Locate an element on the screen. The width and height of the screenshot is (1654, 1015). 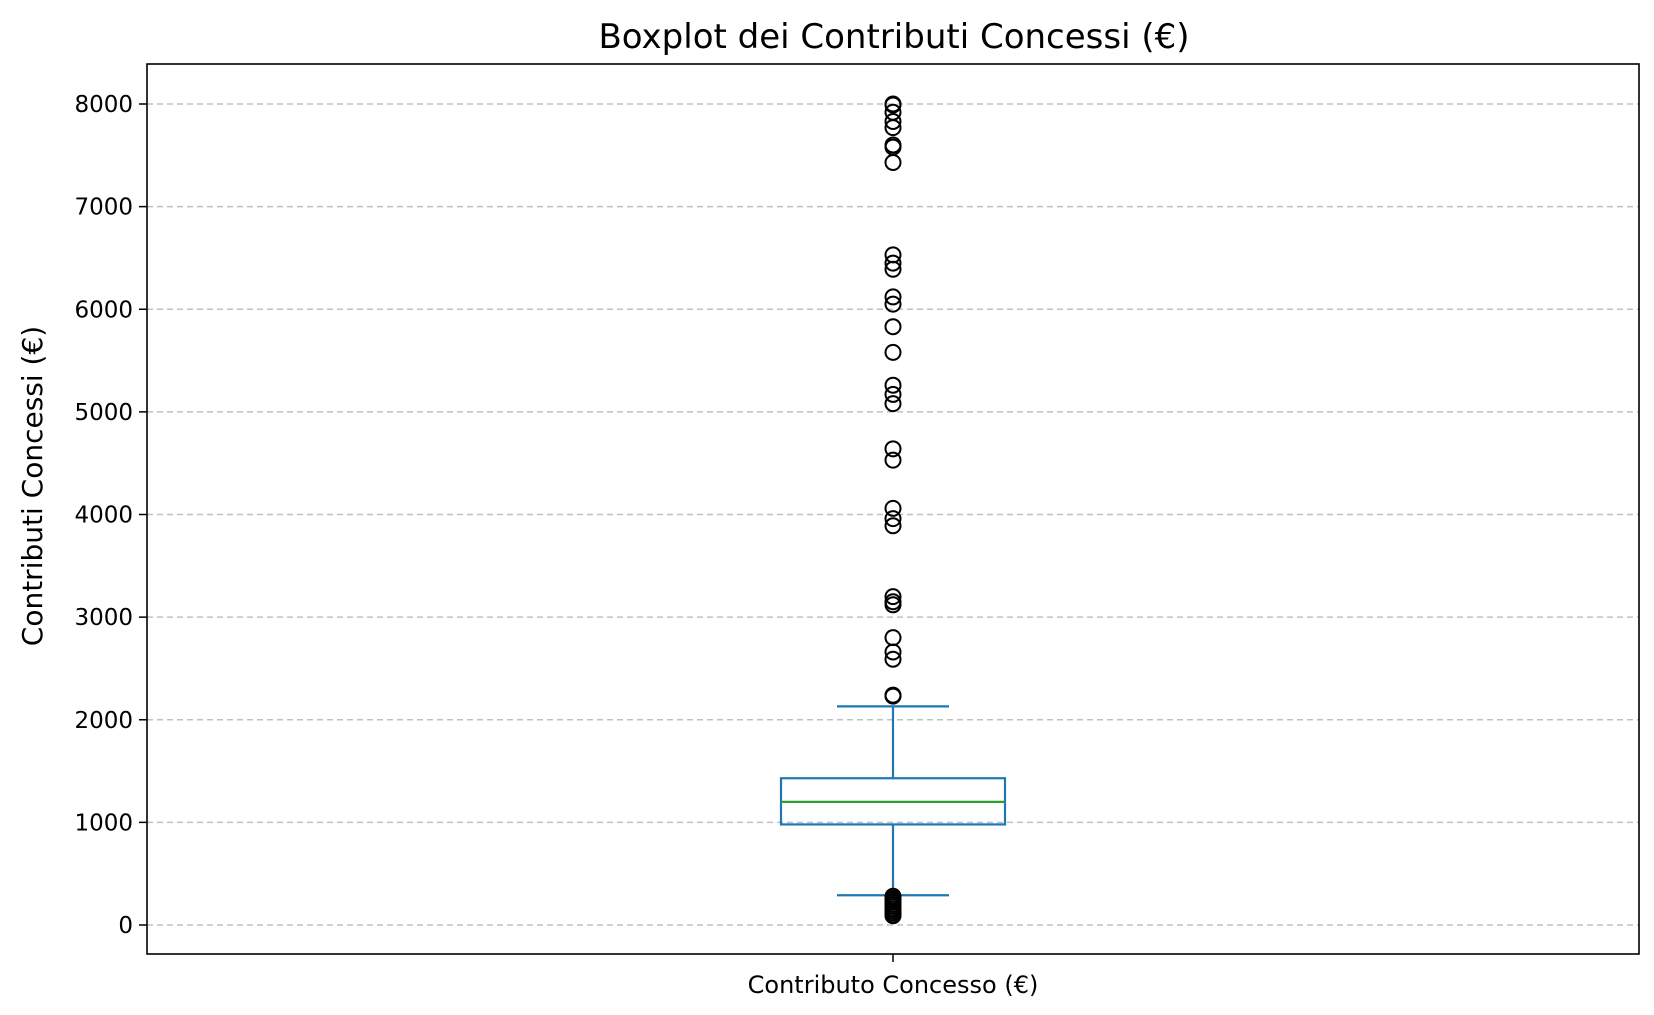
y-tick-label: 1000 is located at coordinates (103, 823).